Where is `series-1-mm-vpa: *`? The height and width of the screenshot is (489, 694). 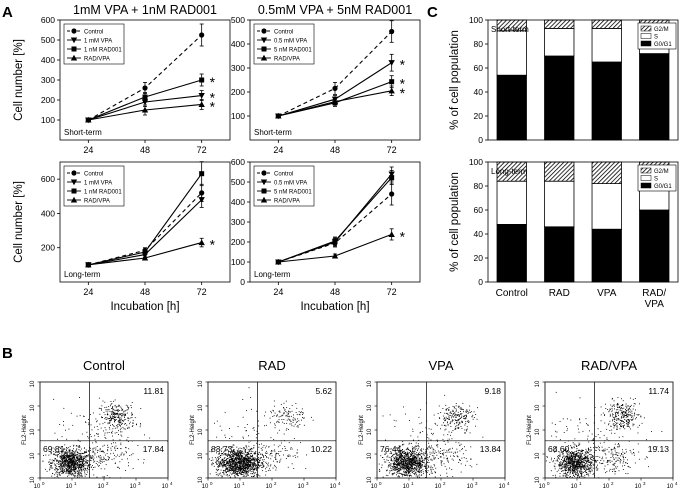 series-1-mm-vpa: * is located at coordinates (150, 107).